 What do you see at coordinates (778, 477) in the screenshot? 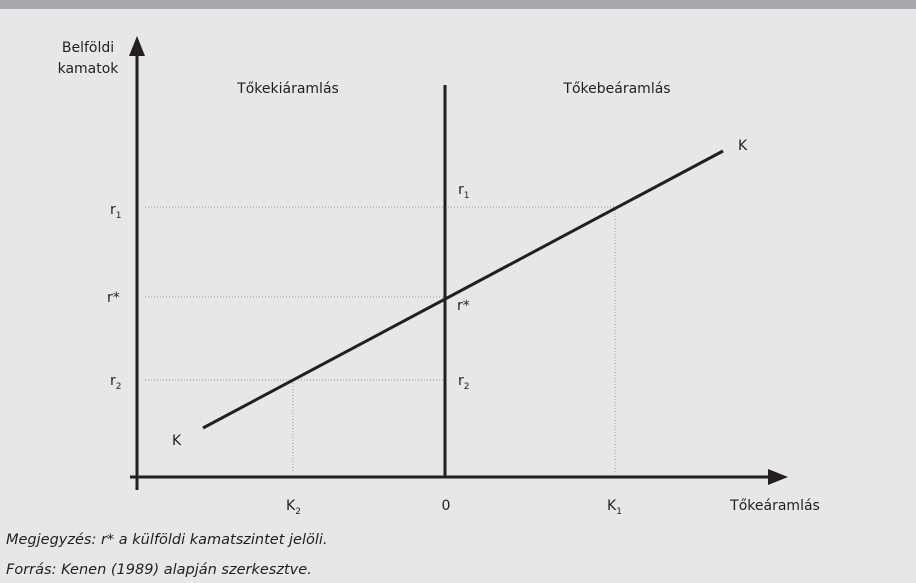
I see `x-arrow` at bounding box center [778, 477].